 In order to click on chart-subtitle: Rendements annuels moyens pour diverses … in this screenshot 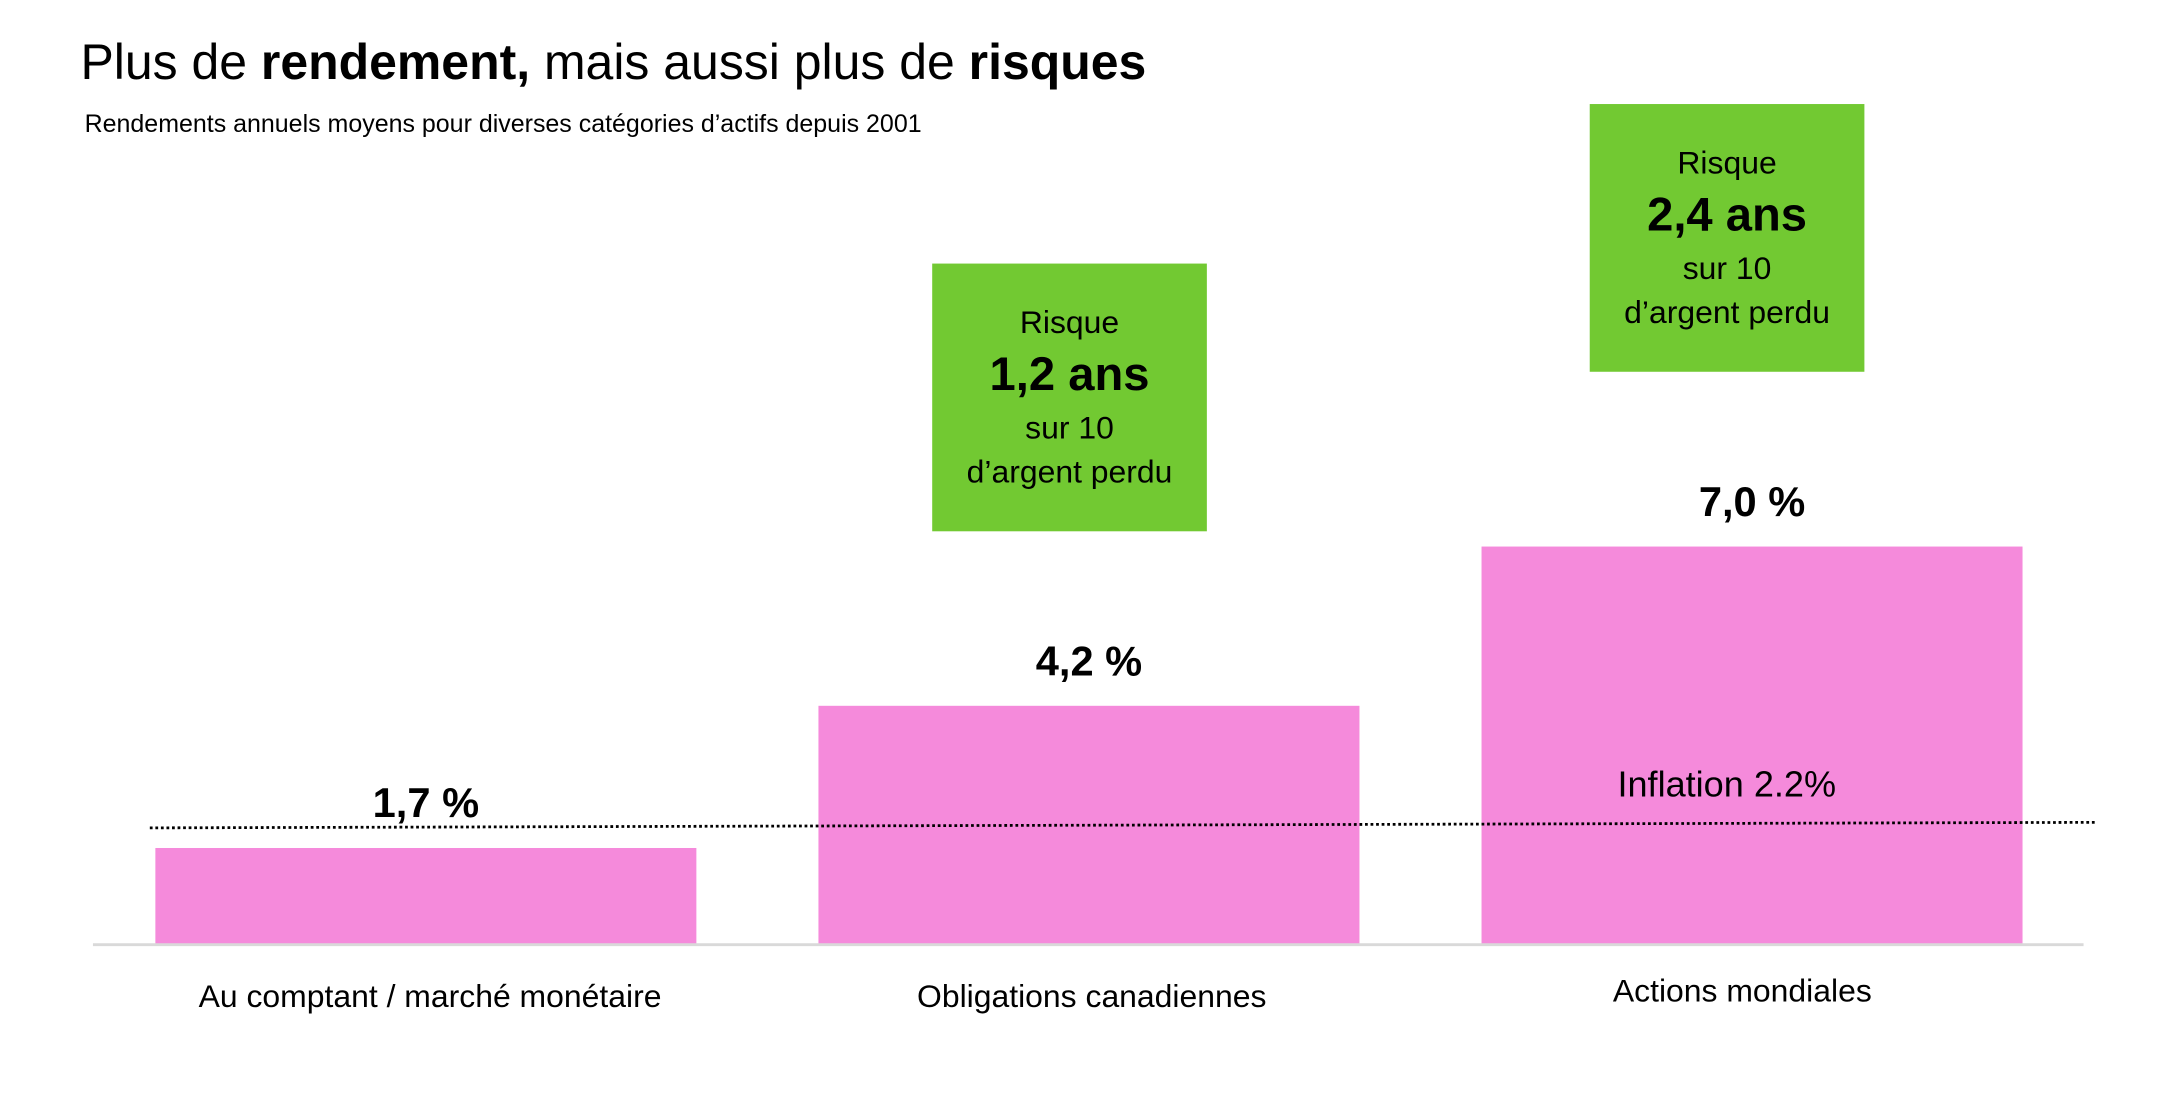, I will do `click(503, 123)`.